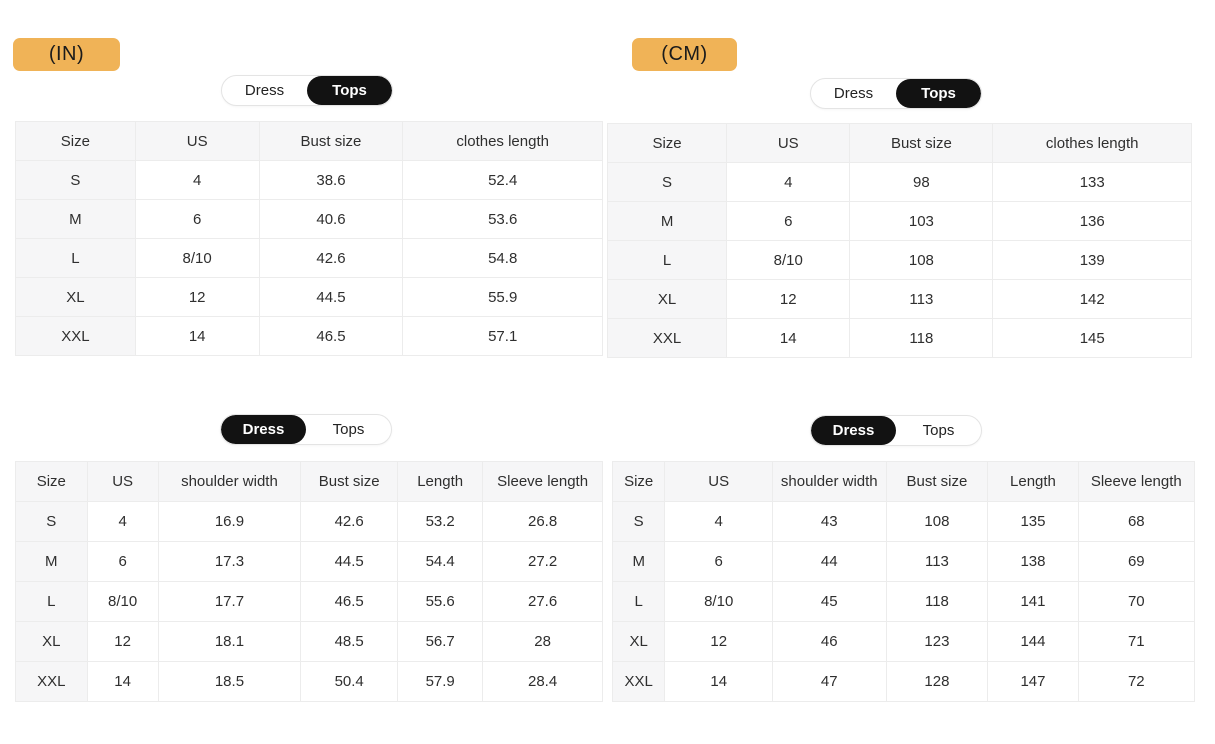 The width and height of the screenshot is (1215, 744). I want to click on measurement-cell: 108, so click(937, 521).